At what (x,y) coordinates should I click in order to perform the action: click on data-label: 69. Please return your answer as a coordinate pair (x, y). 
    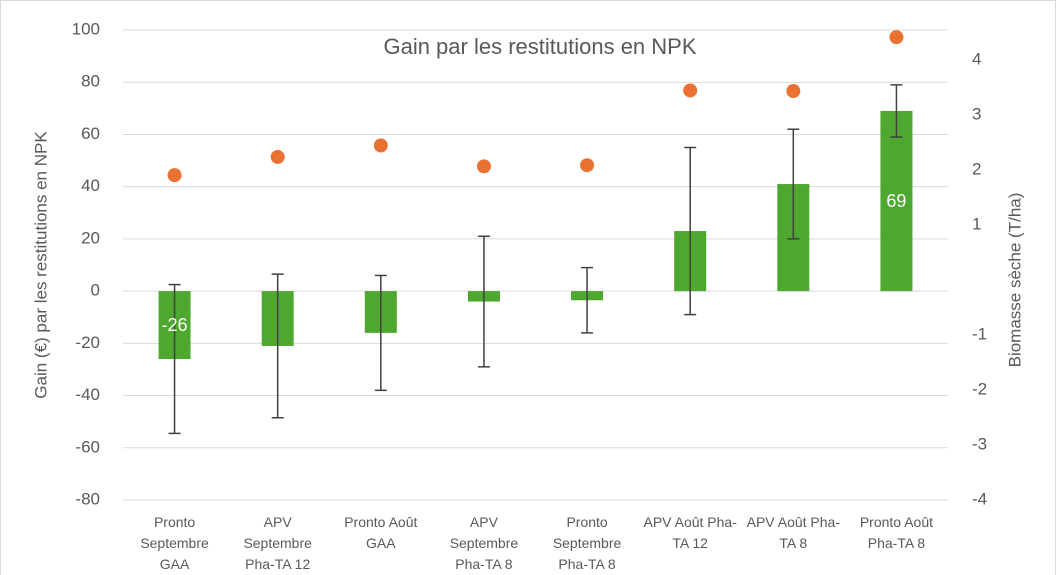
    Looking at the image, I should click on (896, 201).